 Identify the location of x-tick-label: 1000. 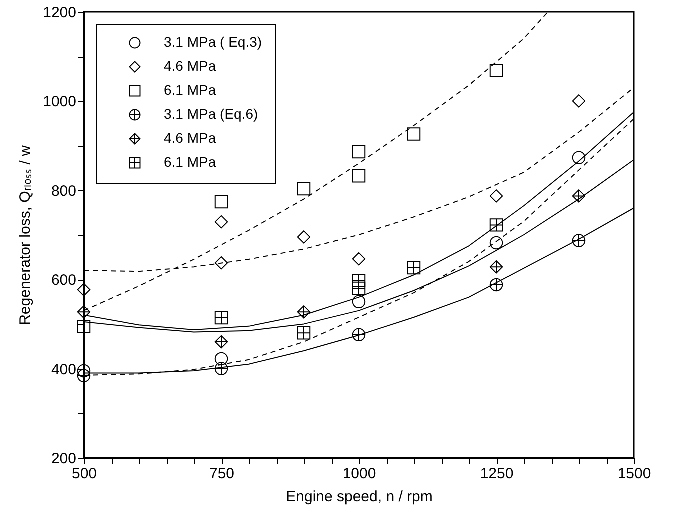
(359, 474).